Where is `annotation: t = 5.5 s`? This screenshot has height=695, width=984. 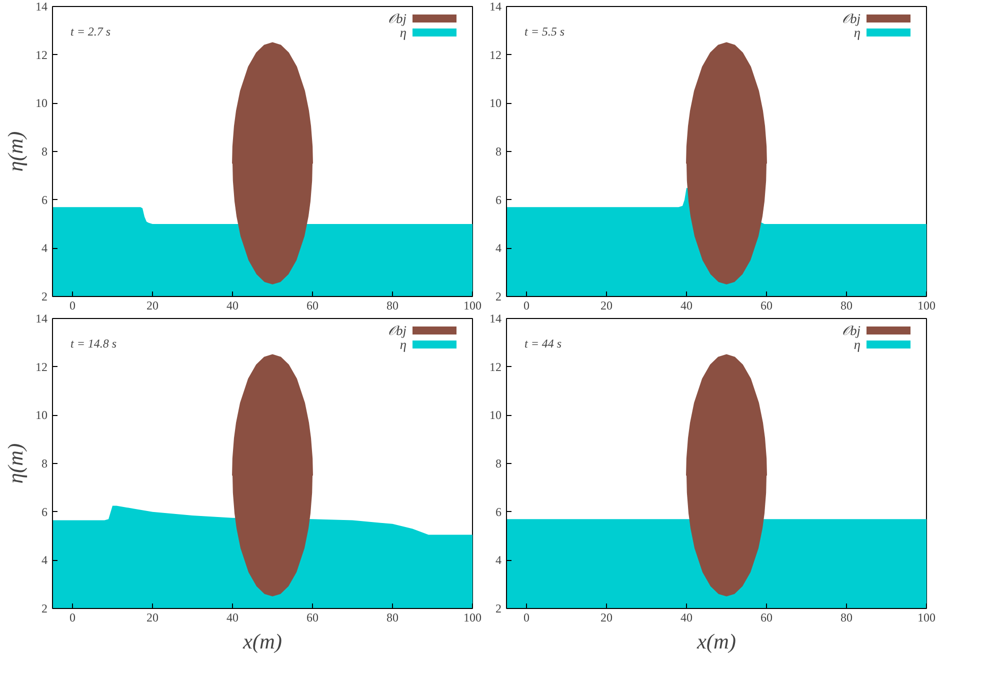
annotation: t = 5.5 s is located at coordinates (544, 31).